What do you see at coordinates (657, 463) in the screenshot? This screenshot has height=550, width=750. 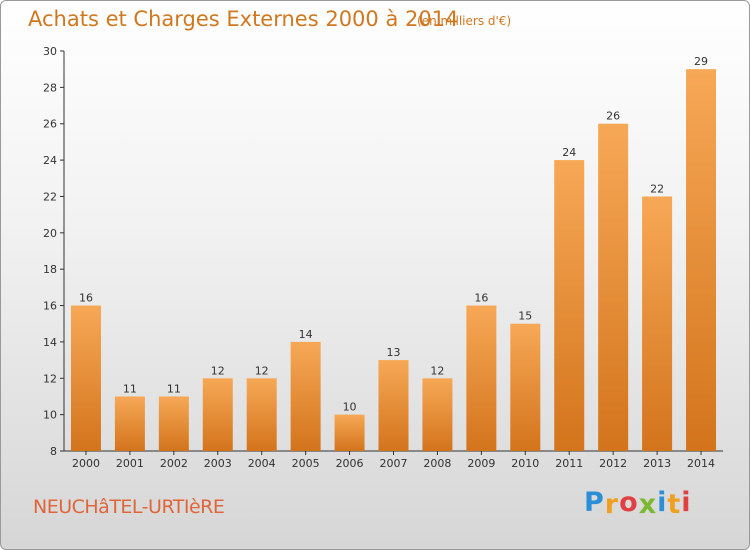 I see `x-tick-label: 2013` at bounding box center [657, 463].